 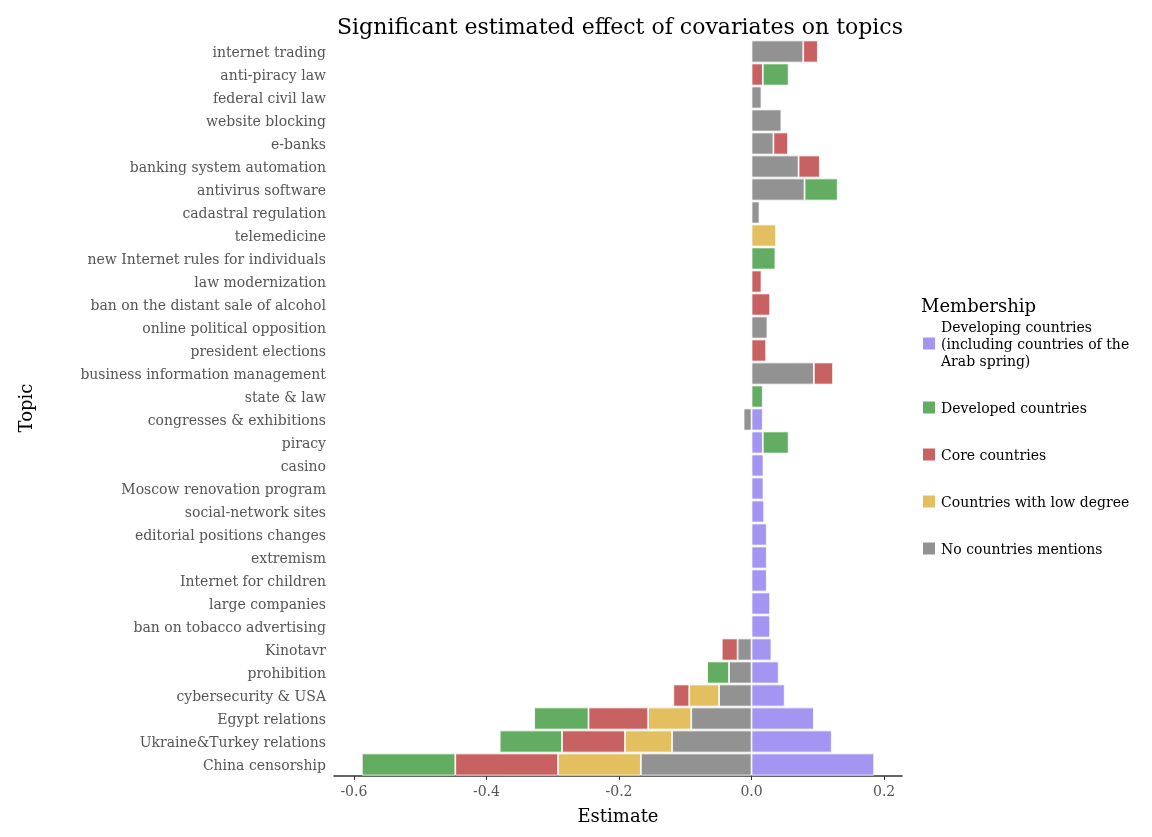 What do you see at coordinates (264, 764) in the screenshot?
I see `y-tick-label: China censorship` at bounding box center [264, 764].